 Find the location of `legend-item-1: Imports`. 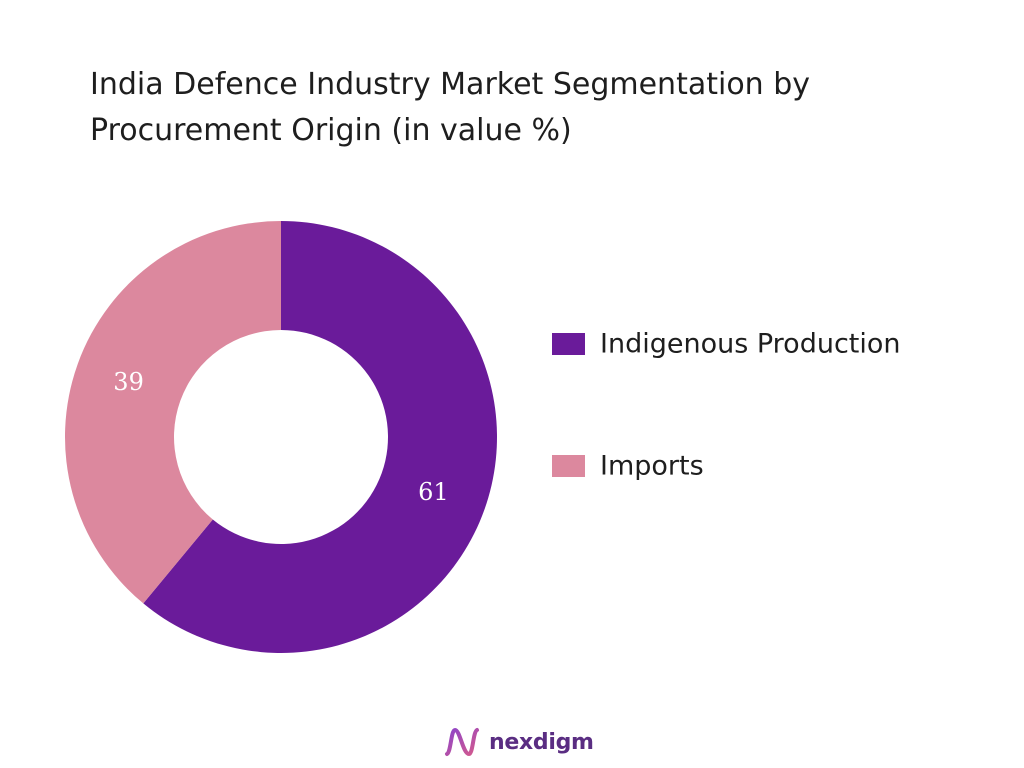

legend-item-1: Imports is located at coordinates (628, 466).